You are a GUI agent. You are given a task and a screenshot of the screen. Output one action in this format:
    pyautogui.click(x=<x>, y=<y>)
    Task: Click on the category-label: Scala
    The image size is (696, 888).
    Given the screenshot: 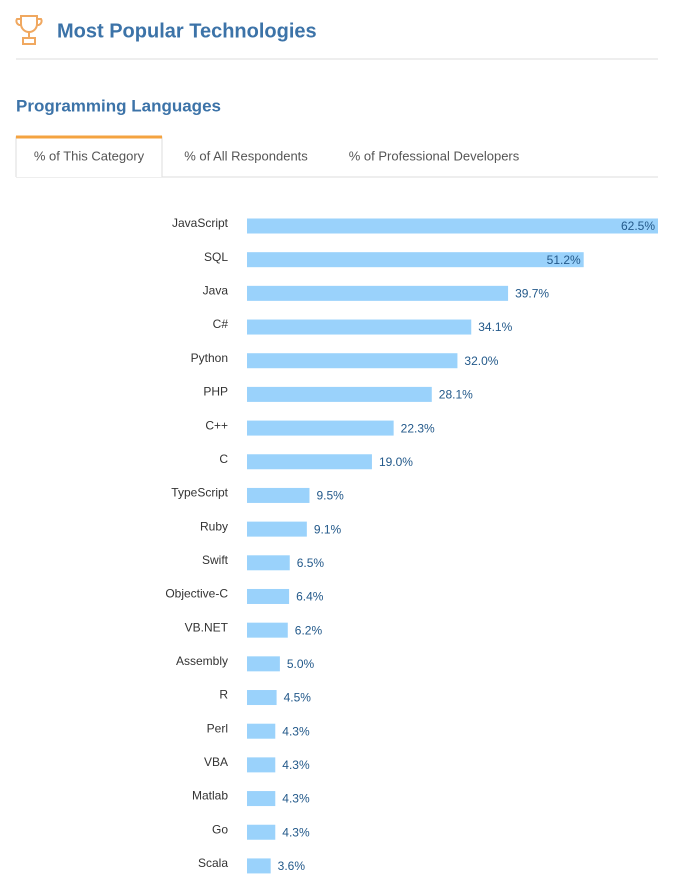 What is the action you would take?
    pyautogui.click(x=213, y=863)
    